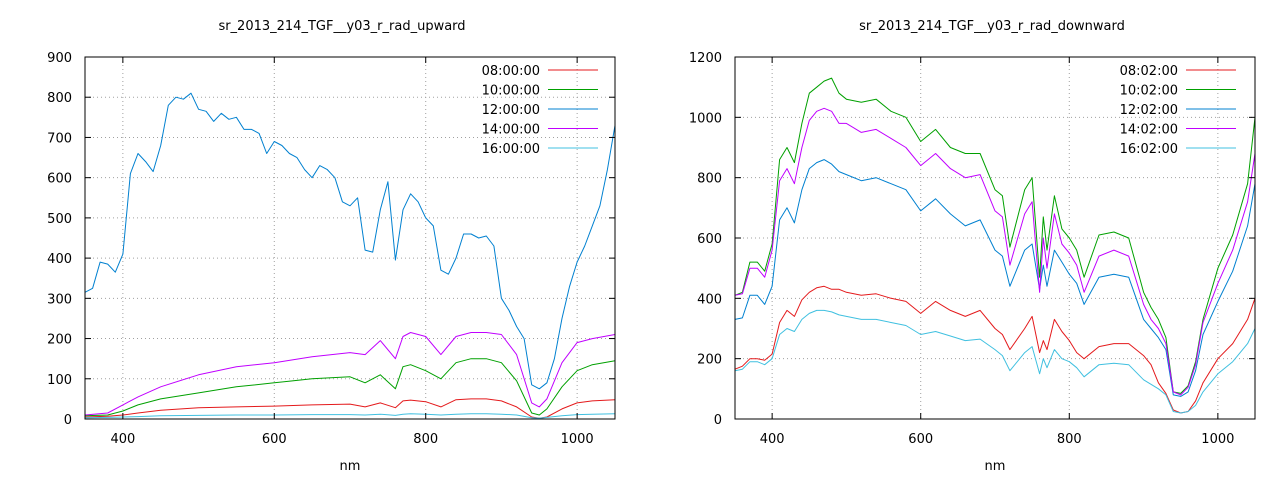 The height and width of the screenshot is (480, 1280). I want to click on legend-label: 14:00:00, so click(511, 130).